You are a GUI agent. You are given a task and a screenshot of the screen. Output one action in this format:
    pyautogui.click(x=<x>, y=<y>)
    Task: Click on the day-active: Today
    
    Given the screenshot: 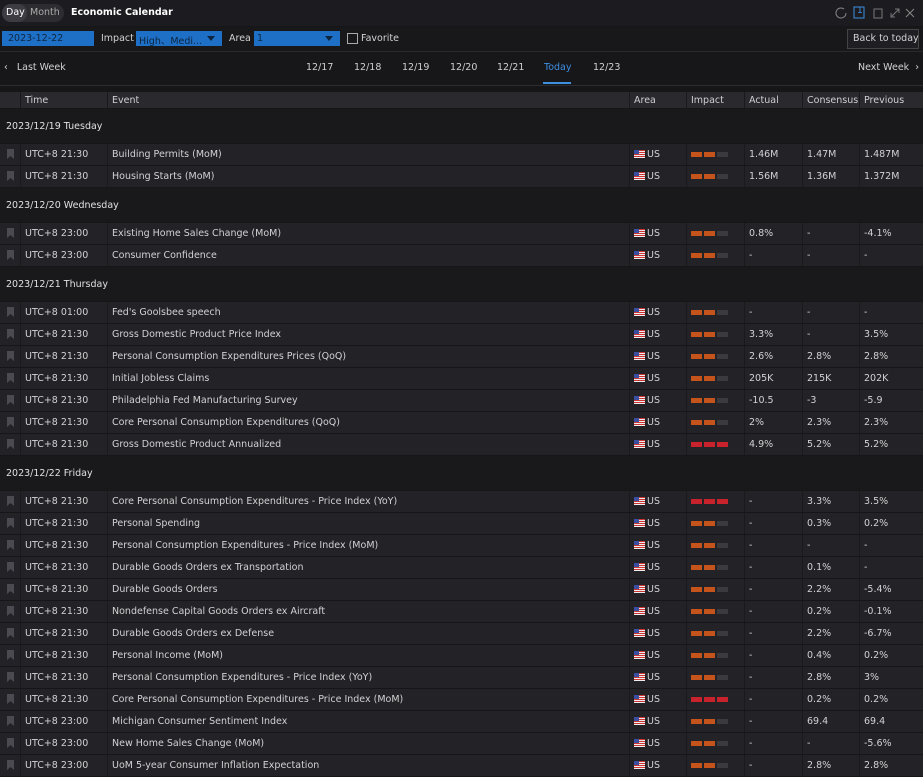 What is the action you would take?
    pyautogui.click(x=558, y=67)
    